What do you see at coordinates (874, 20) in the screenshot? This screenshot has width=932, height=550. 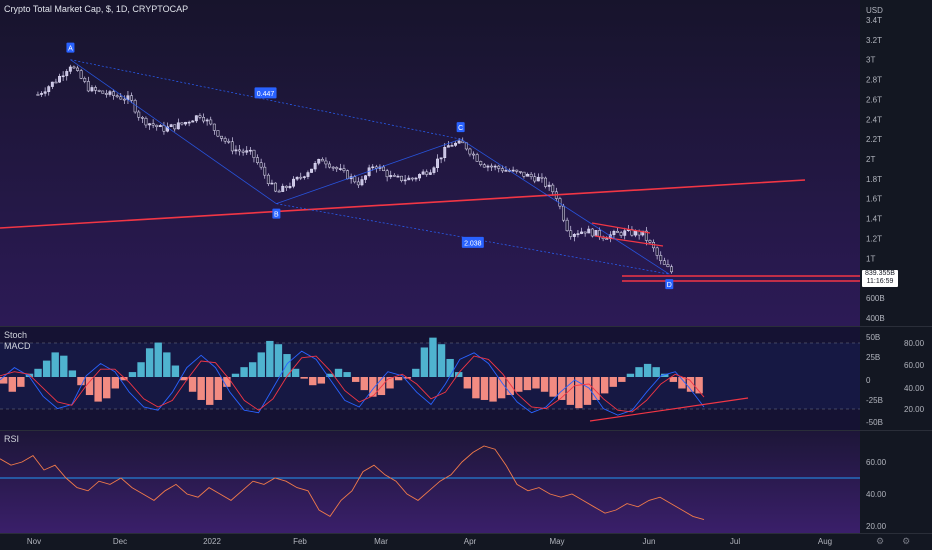 I see `price-tick-label: 3.4T` at bounding box center [874, 20].